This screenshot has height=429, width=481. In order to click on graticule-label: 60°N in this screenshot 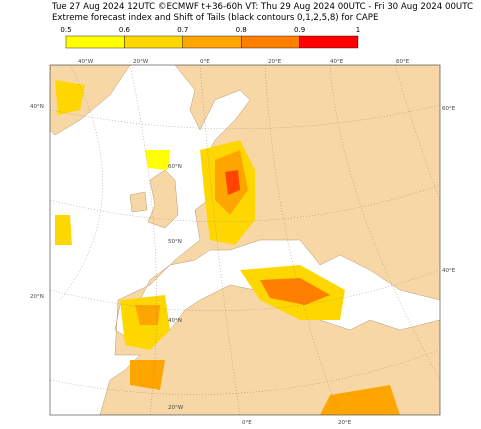, I will do `click(175, 167)`.